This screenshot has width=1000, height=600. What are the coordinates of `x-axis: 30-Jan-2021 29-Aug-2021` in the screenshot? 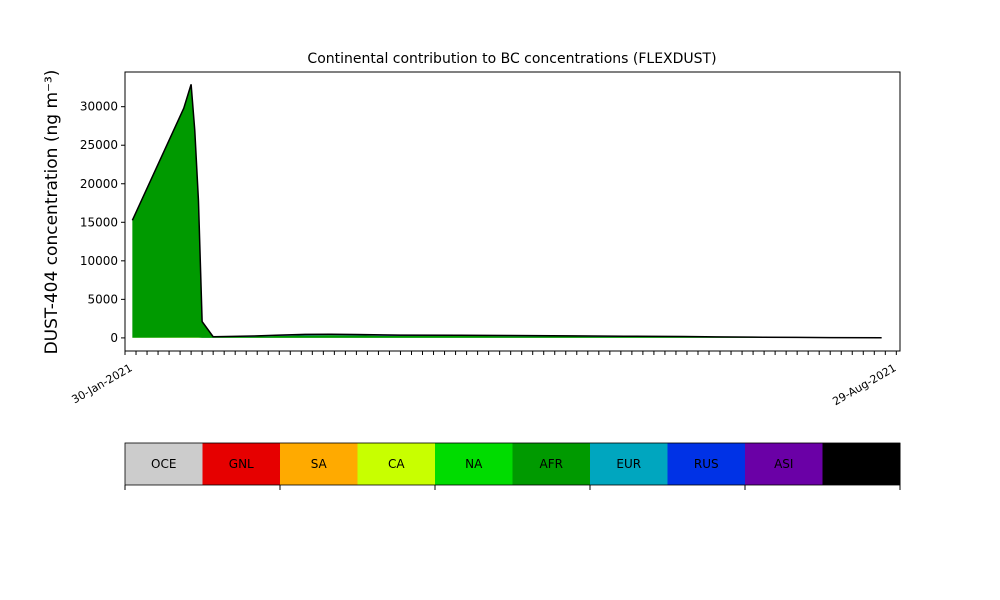 It's located at (484, 379).